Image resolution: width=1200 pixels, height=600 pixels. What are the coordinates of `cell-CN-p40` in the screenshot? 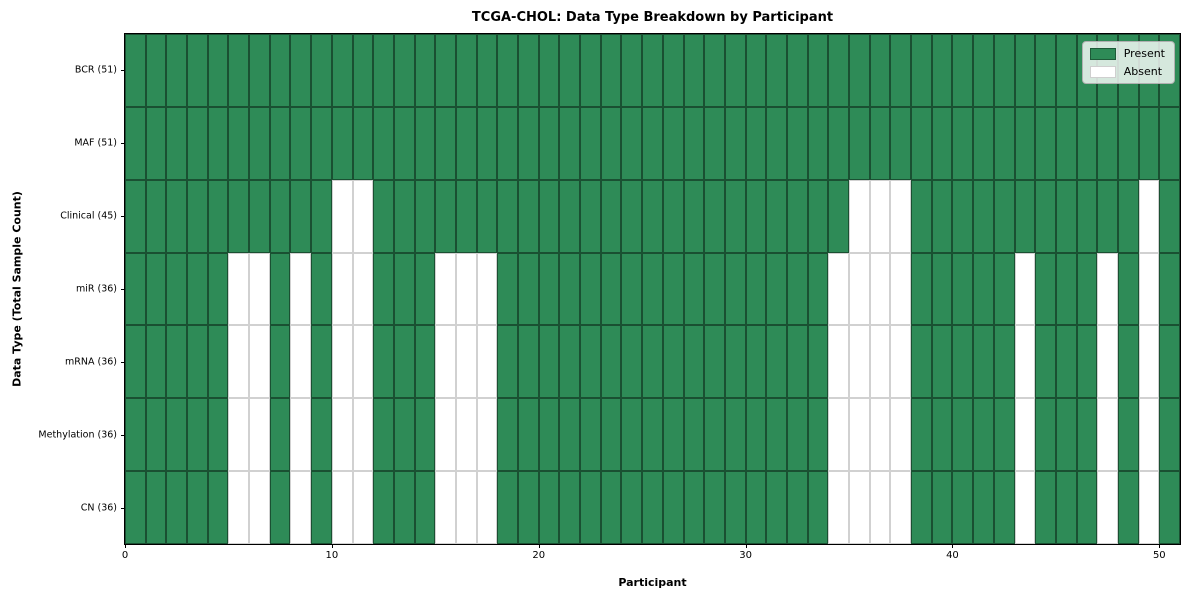 It's located at (963, 507).